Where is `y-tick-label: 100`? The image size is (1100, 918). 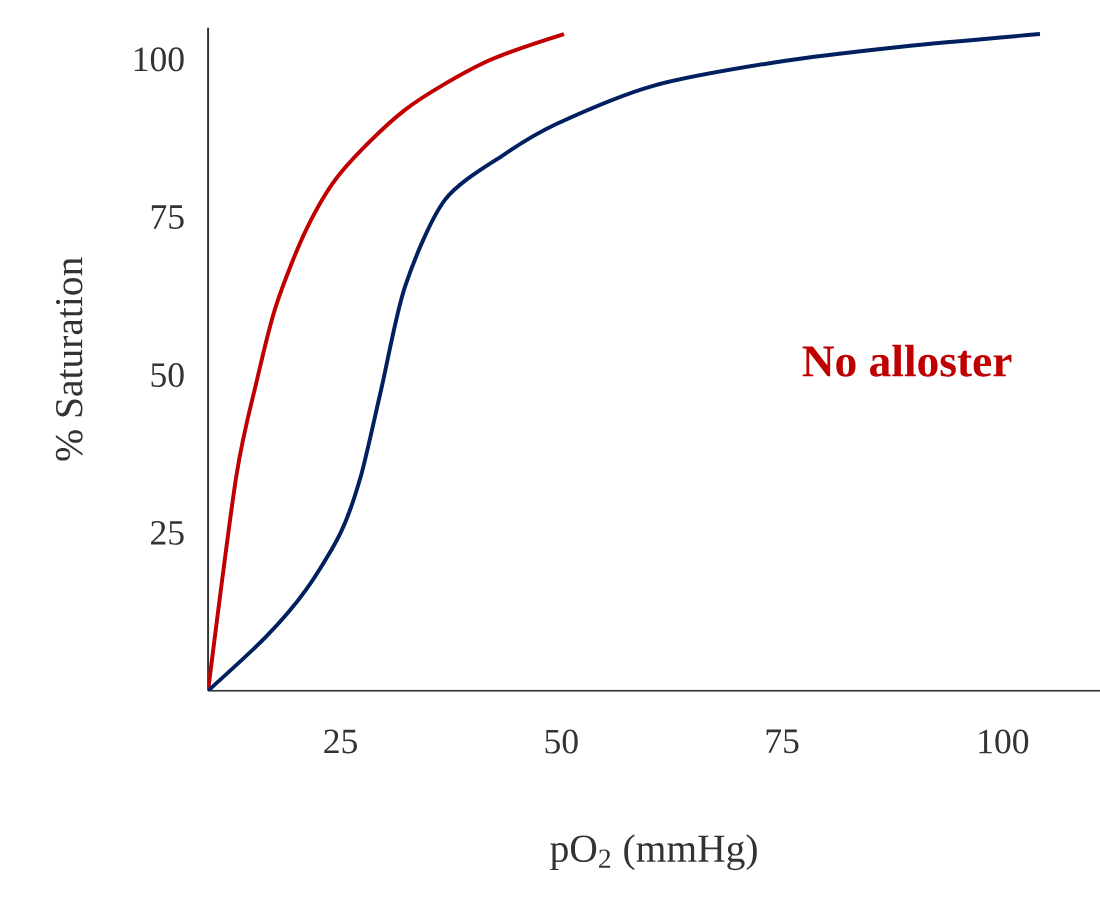
y-tick-label: 100 is located at coordinates (159, 59).